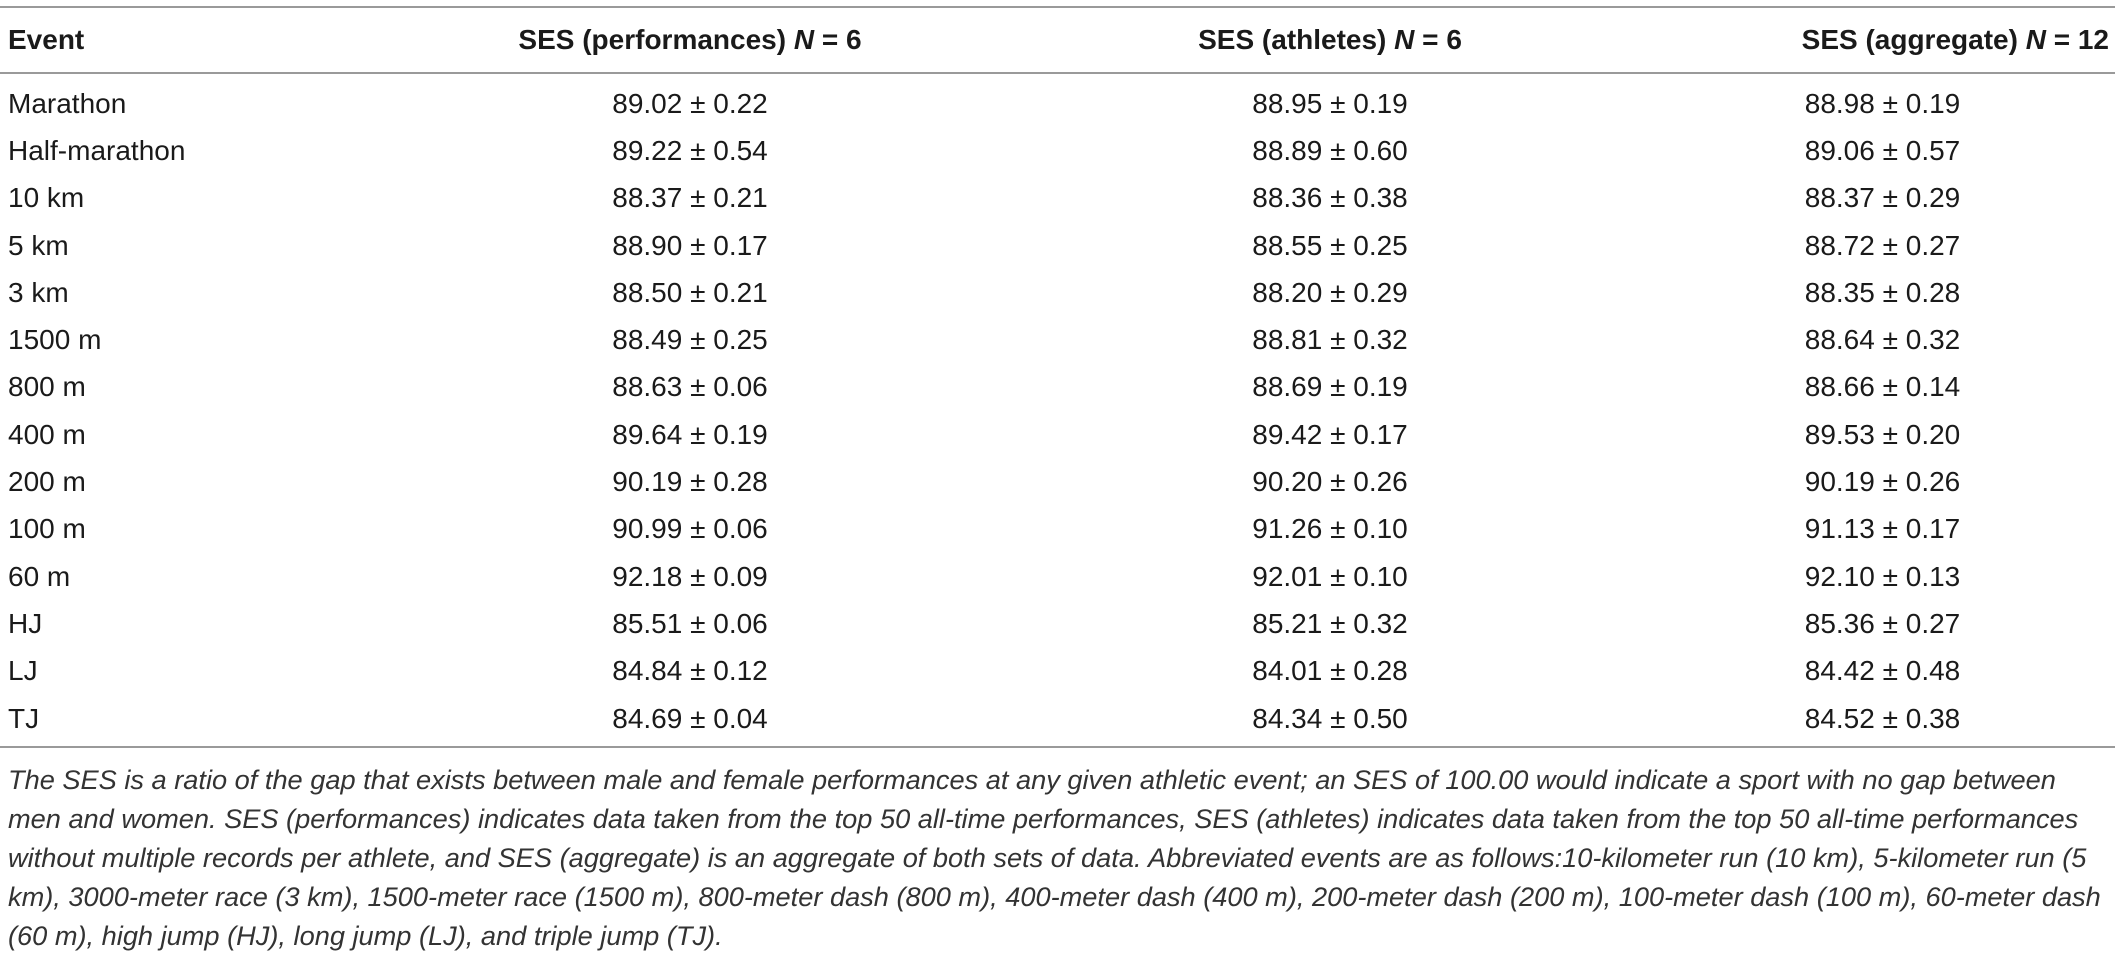 Image resolution: width=2119 pixels, height=961 pixels. I want to click on cell-athletes: 90.20 ± 0.26, so click(1330, 482).